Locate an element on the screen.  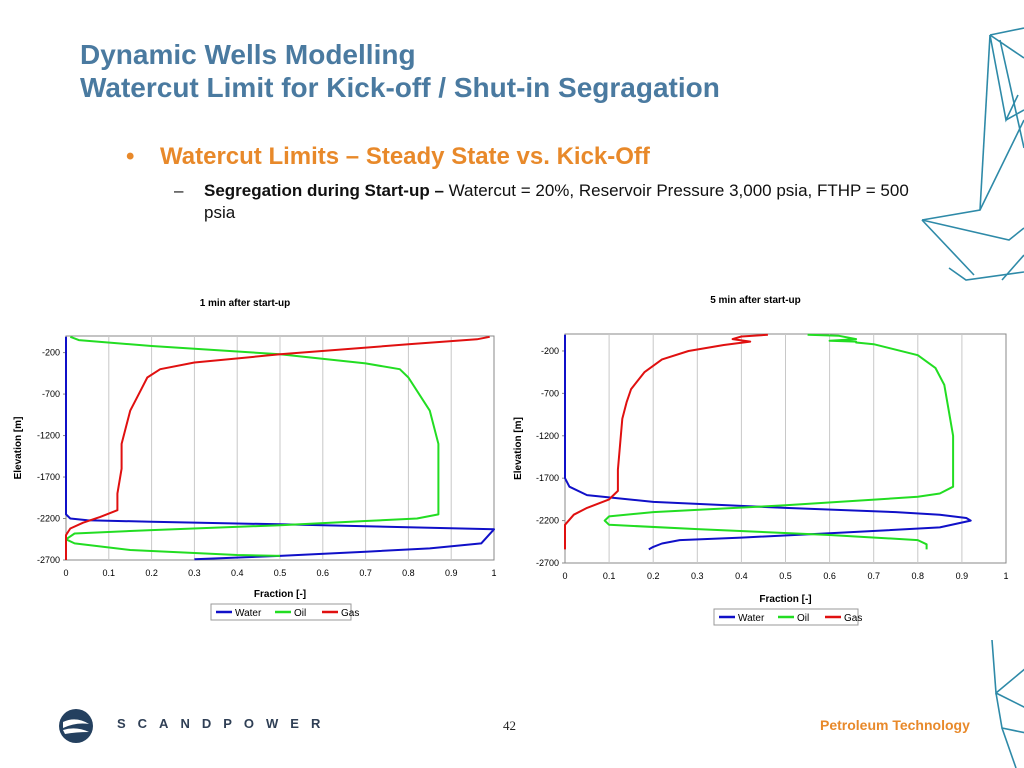
scandpower-logo-icon is located at coordinates (76, 726).